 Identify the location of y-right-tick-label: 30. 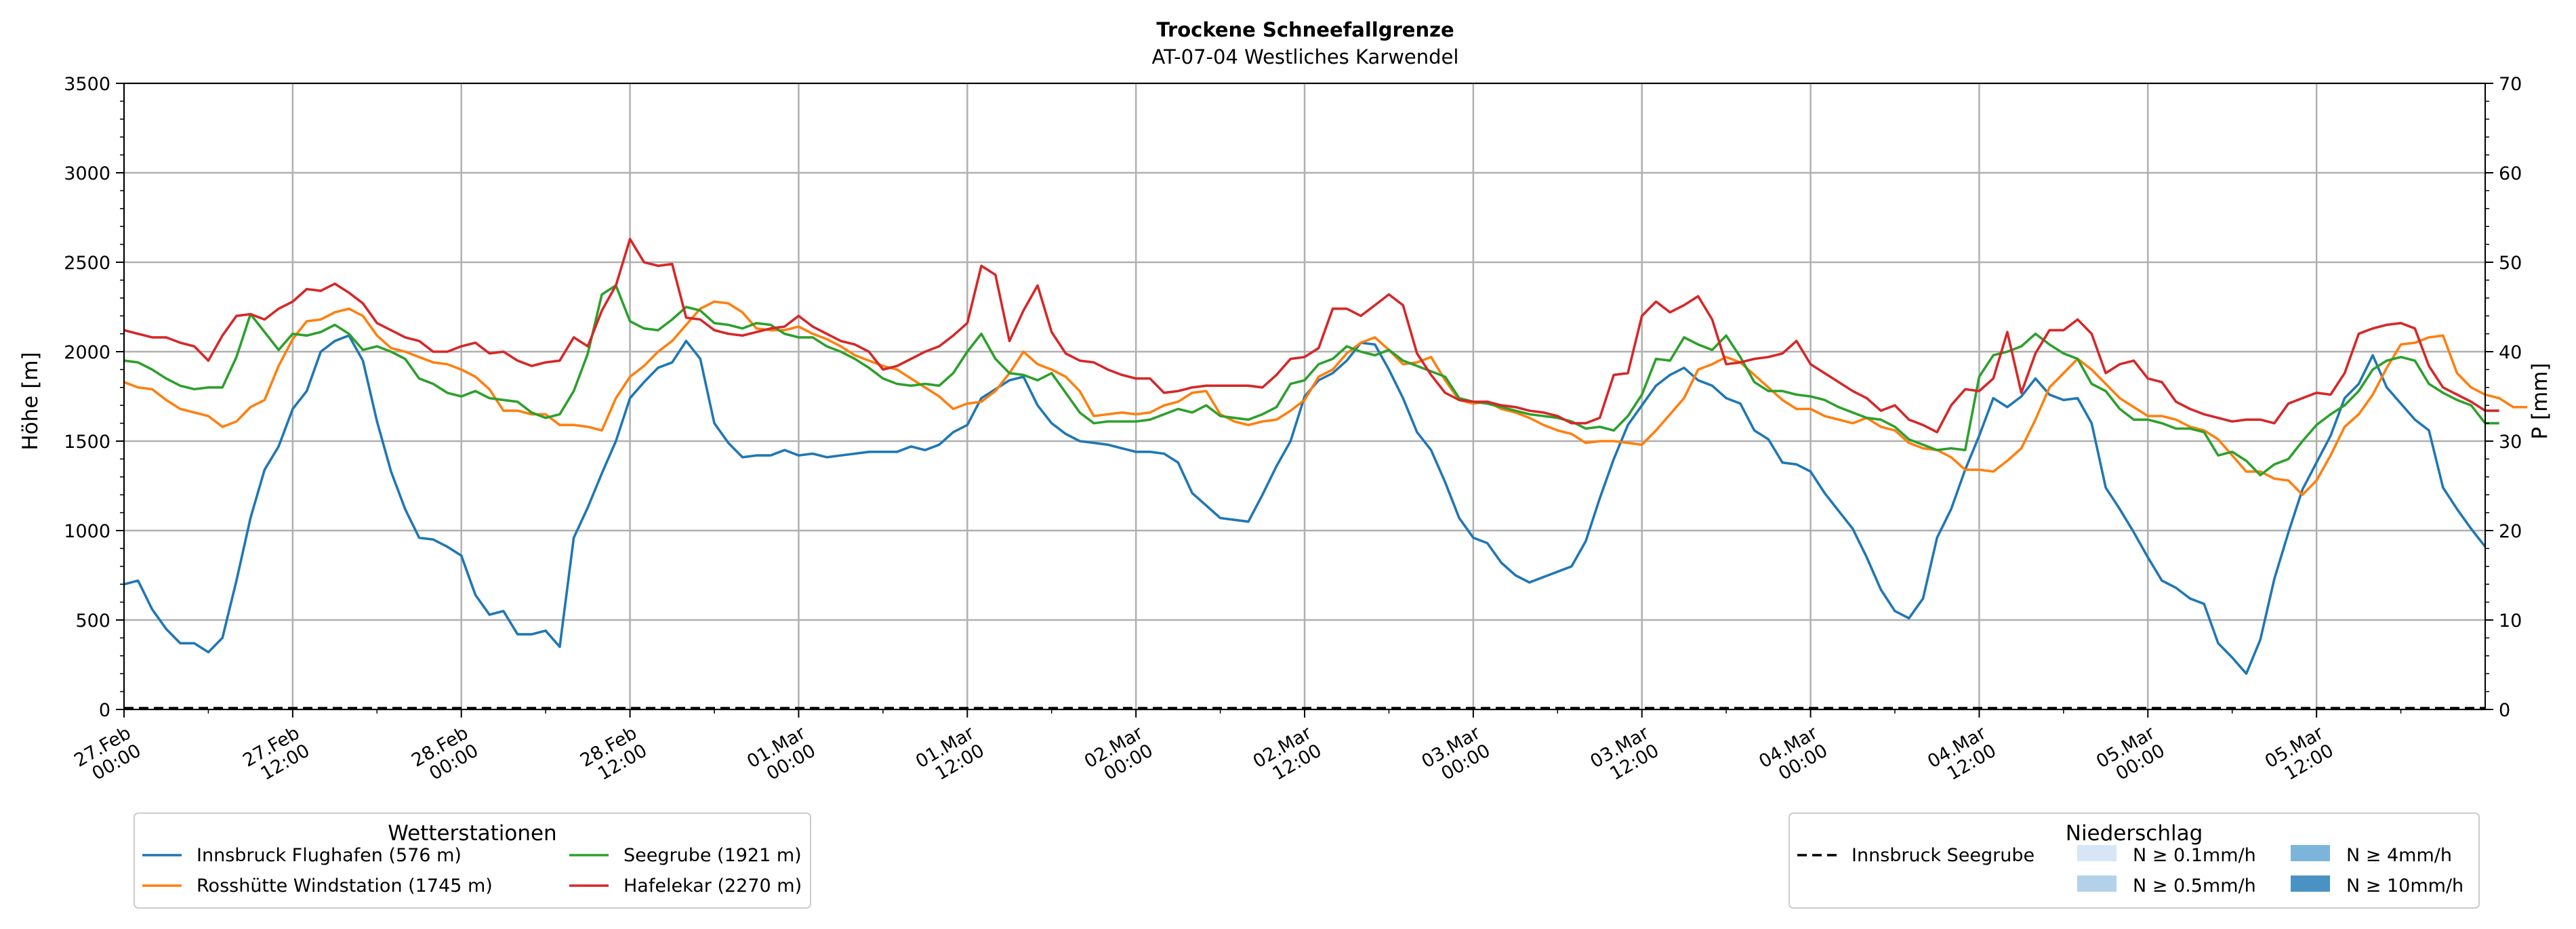
(2510, 442).